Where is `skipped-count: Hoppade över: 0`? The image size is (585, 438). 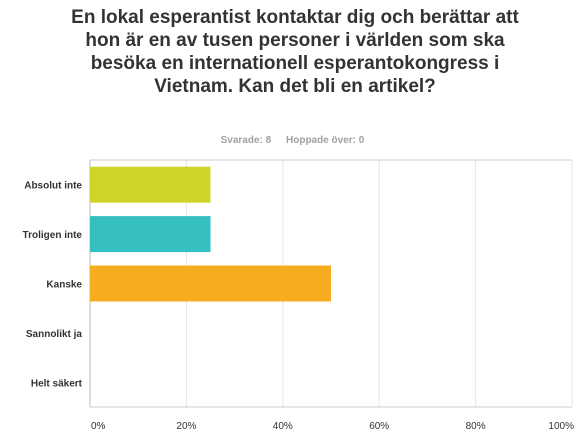 skipped-count: Hoppade över: 0 is located at coordinates (325, 140).